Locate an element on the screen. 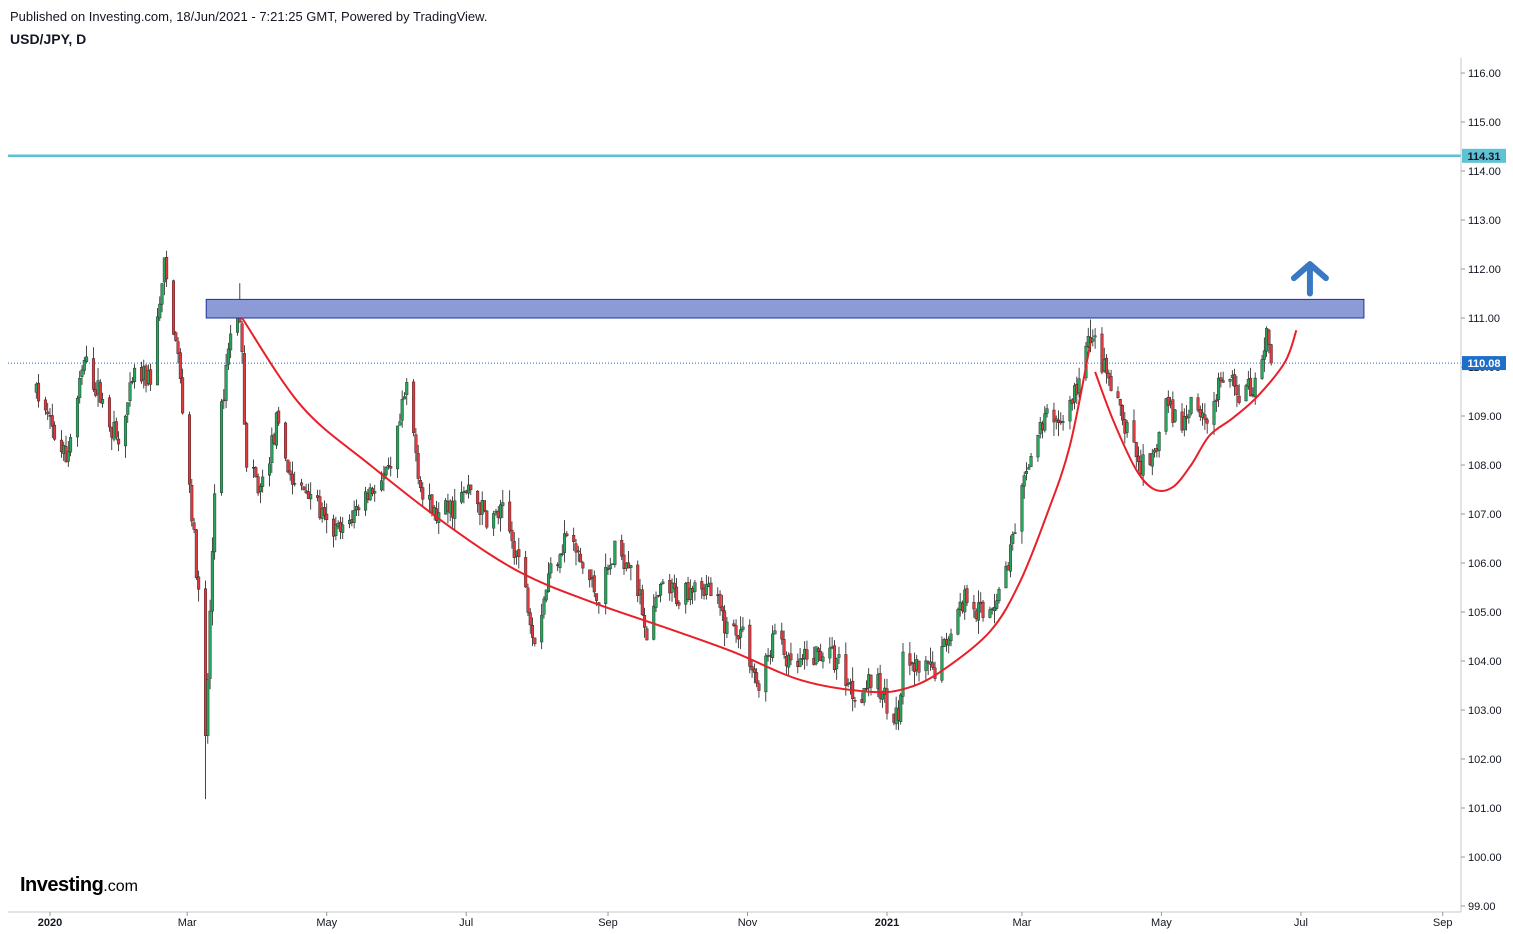 This screenshot has height=934, width=1513. resistance-zone is located at coordinates (785, 308).